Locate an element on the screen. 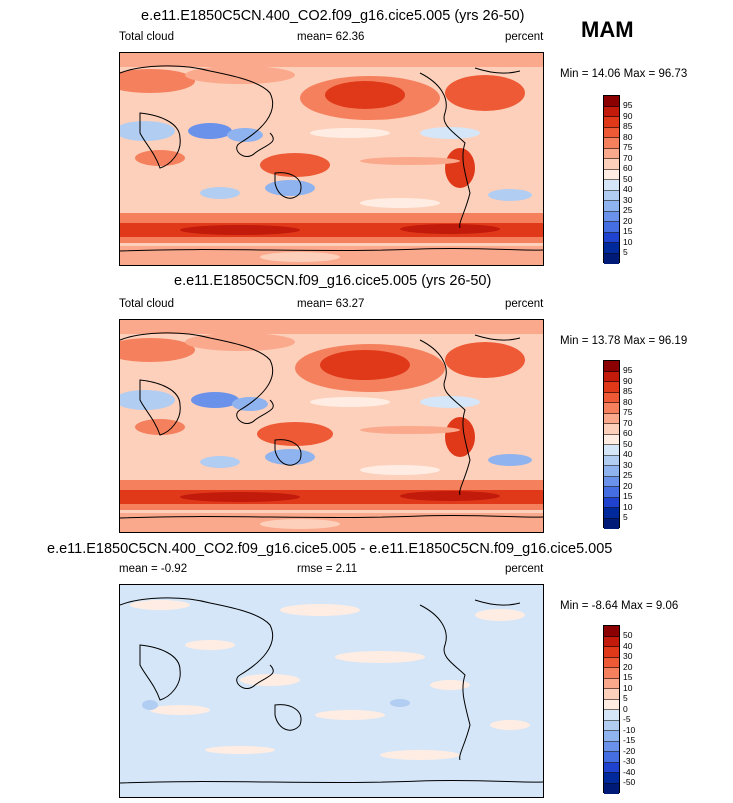  colorbar-tick-label: -10 is located at coordinates (629, 729).